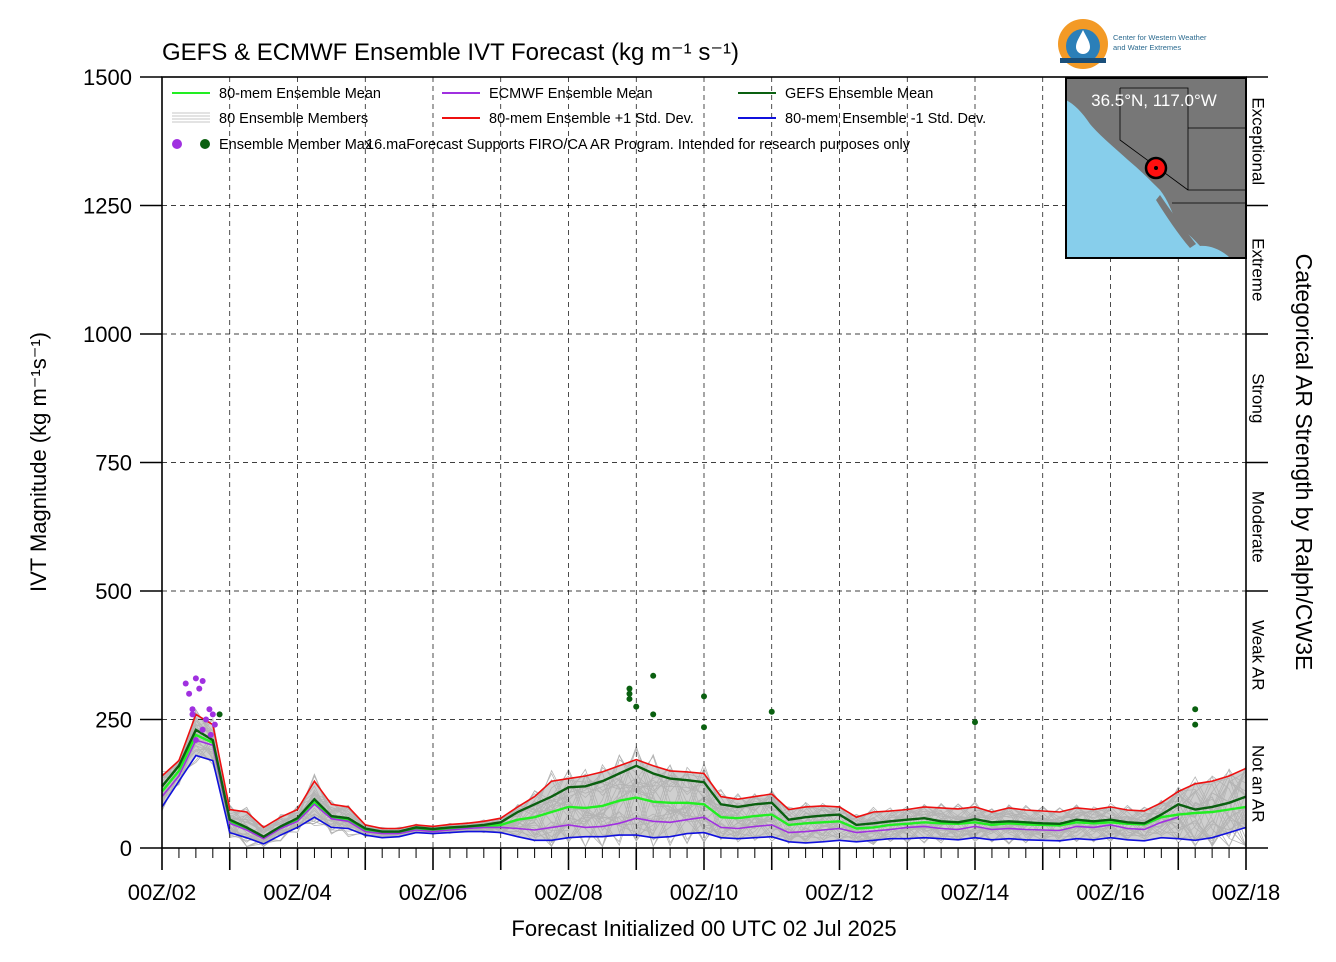 This screenshot has width=1336, height=962. What do you see at coordinates (839, 892) in the screenshot?
I see `x-tick-label: 00Z/12` at bounding box center [839, 892].